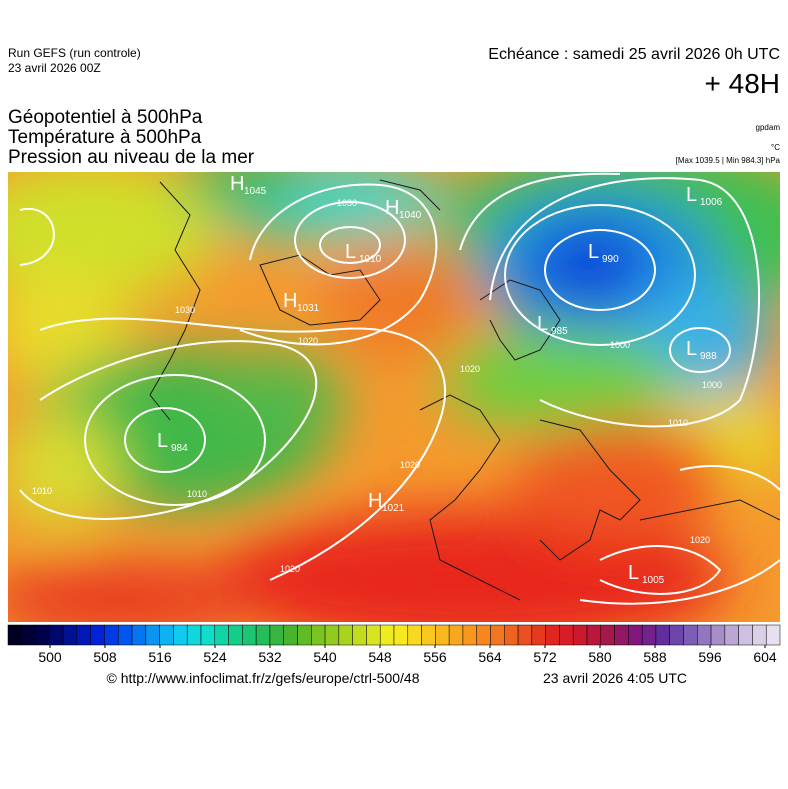  Describe the element at coordinates (215, 657) in the screenshot. I see `colorbar-tick-label: 524` at that location.